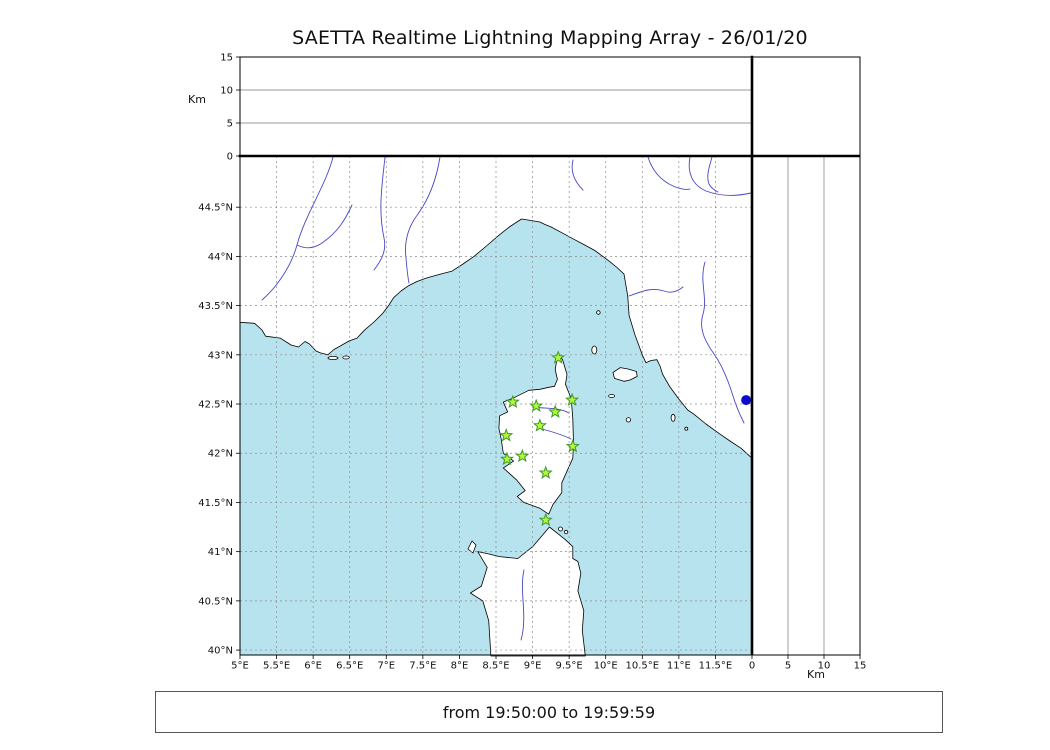 The width and height of the screenshot is (1050, 750). Describe the element at coordinates (220, 651) in the screenshot. I see `lat-tick-label: 40°N` at that location.